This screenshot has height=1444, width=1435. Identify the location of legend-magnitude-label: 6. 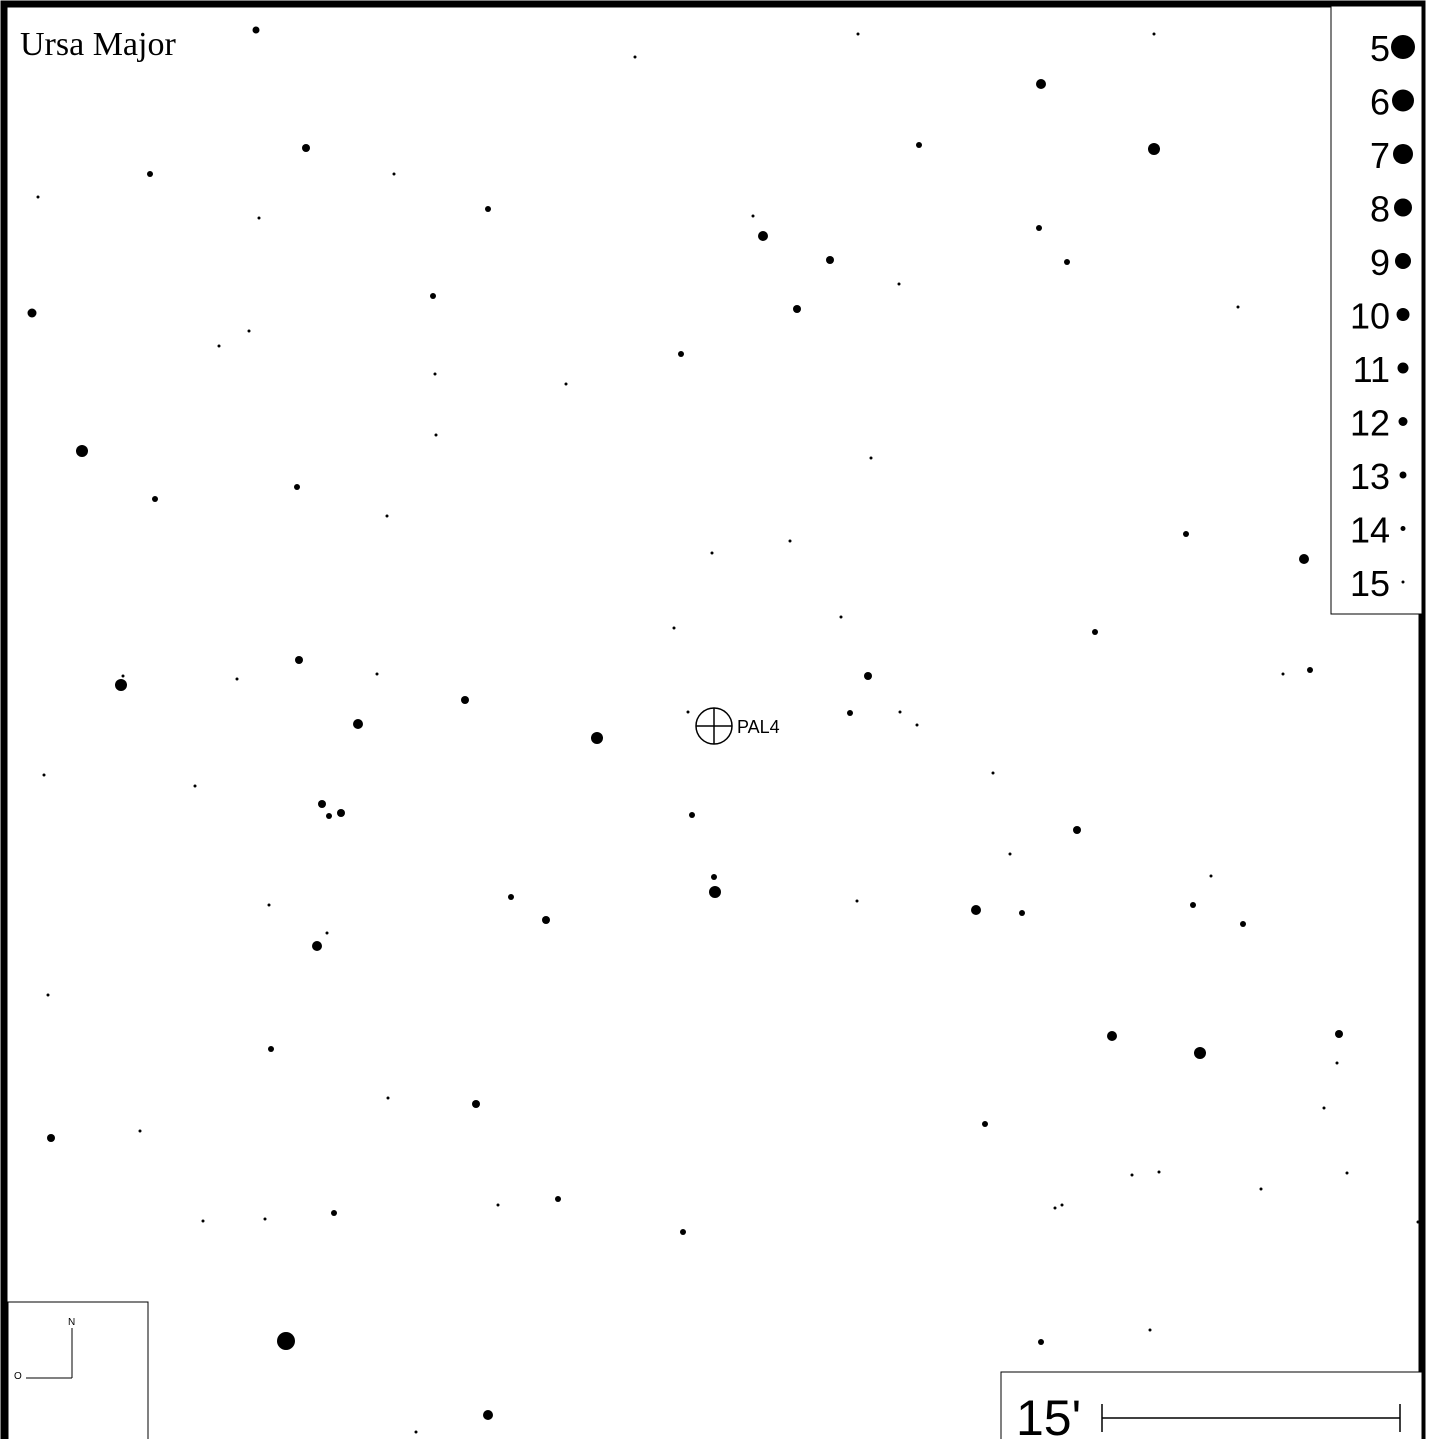
(1380, 102).